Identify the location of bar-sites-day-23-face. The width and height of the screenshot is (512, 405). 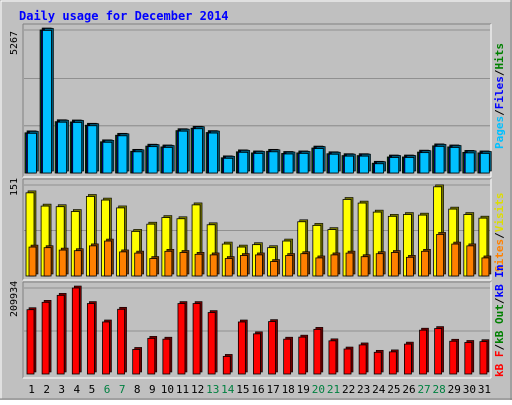
(364, 266).